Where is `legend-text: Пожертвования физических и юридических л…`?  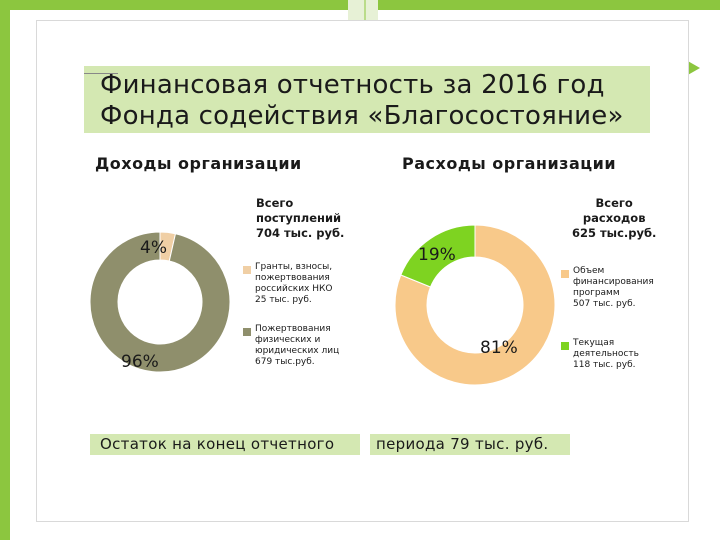 legend-text: Пожертвования физических и юридических л… is located at coordinates (315, 346).